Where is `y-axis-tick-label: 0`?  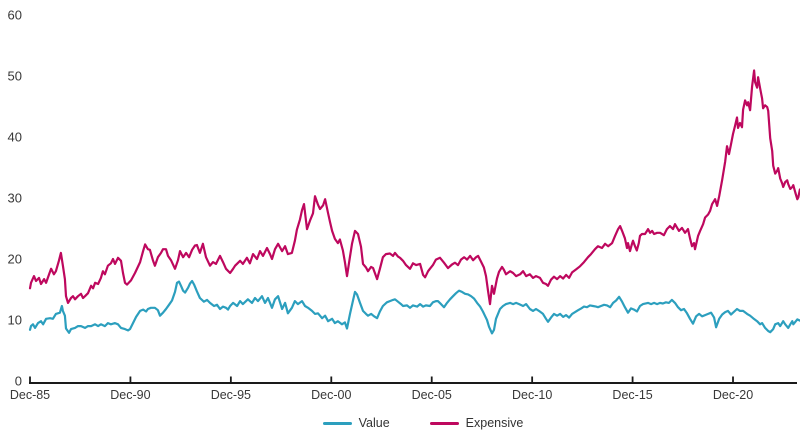 y-axis-tick-label: 0 is located at coordinates (18, 381).